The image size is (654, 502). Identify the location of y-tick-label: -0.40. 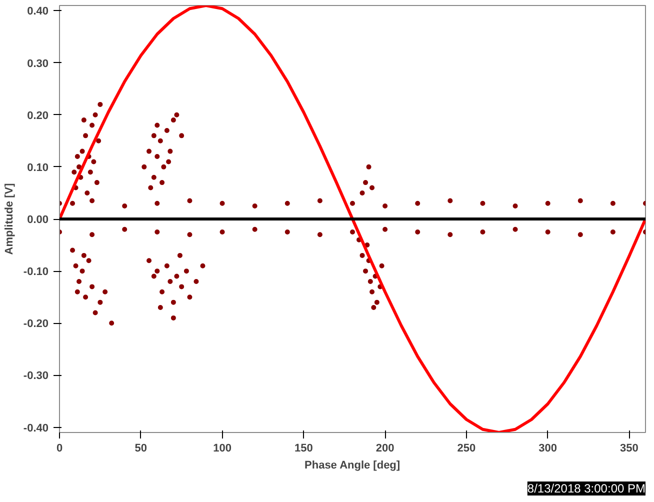
(36, 428).